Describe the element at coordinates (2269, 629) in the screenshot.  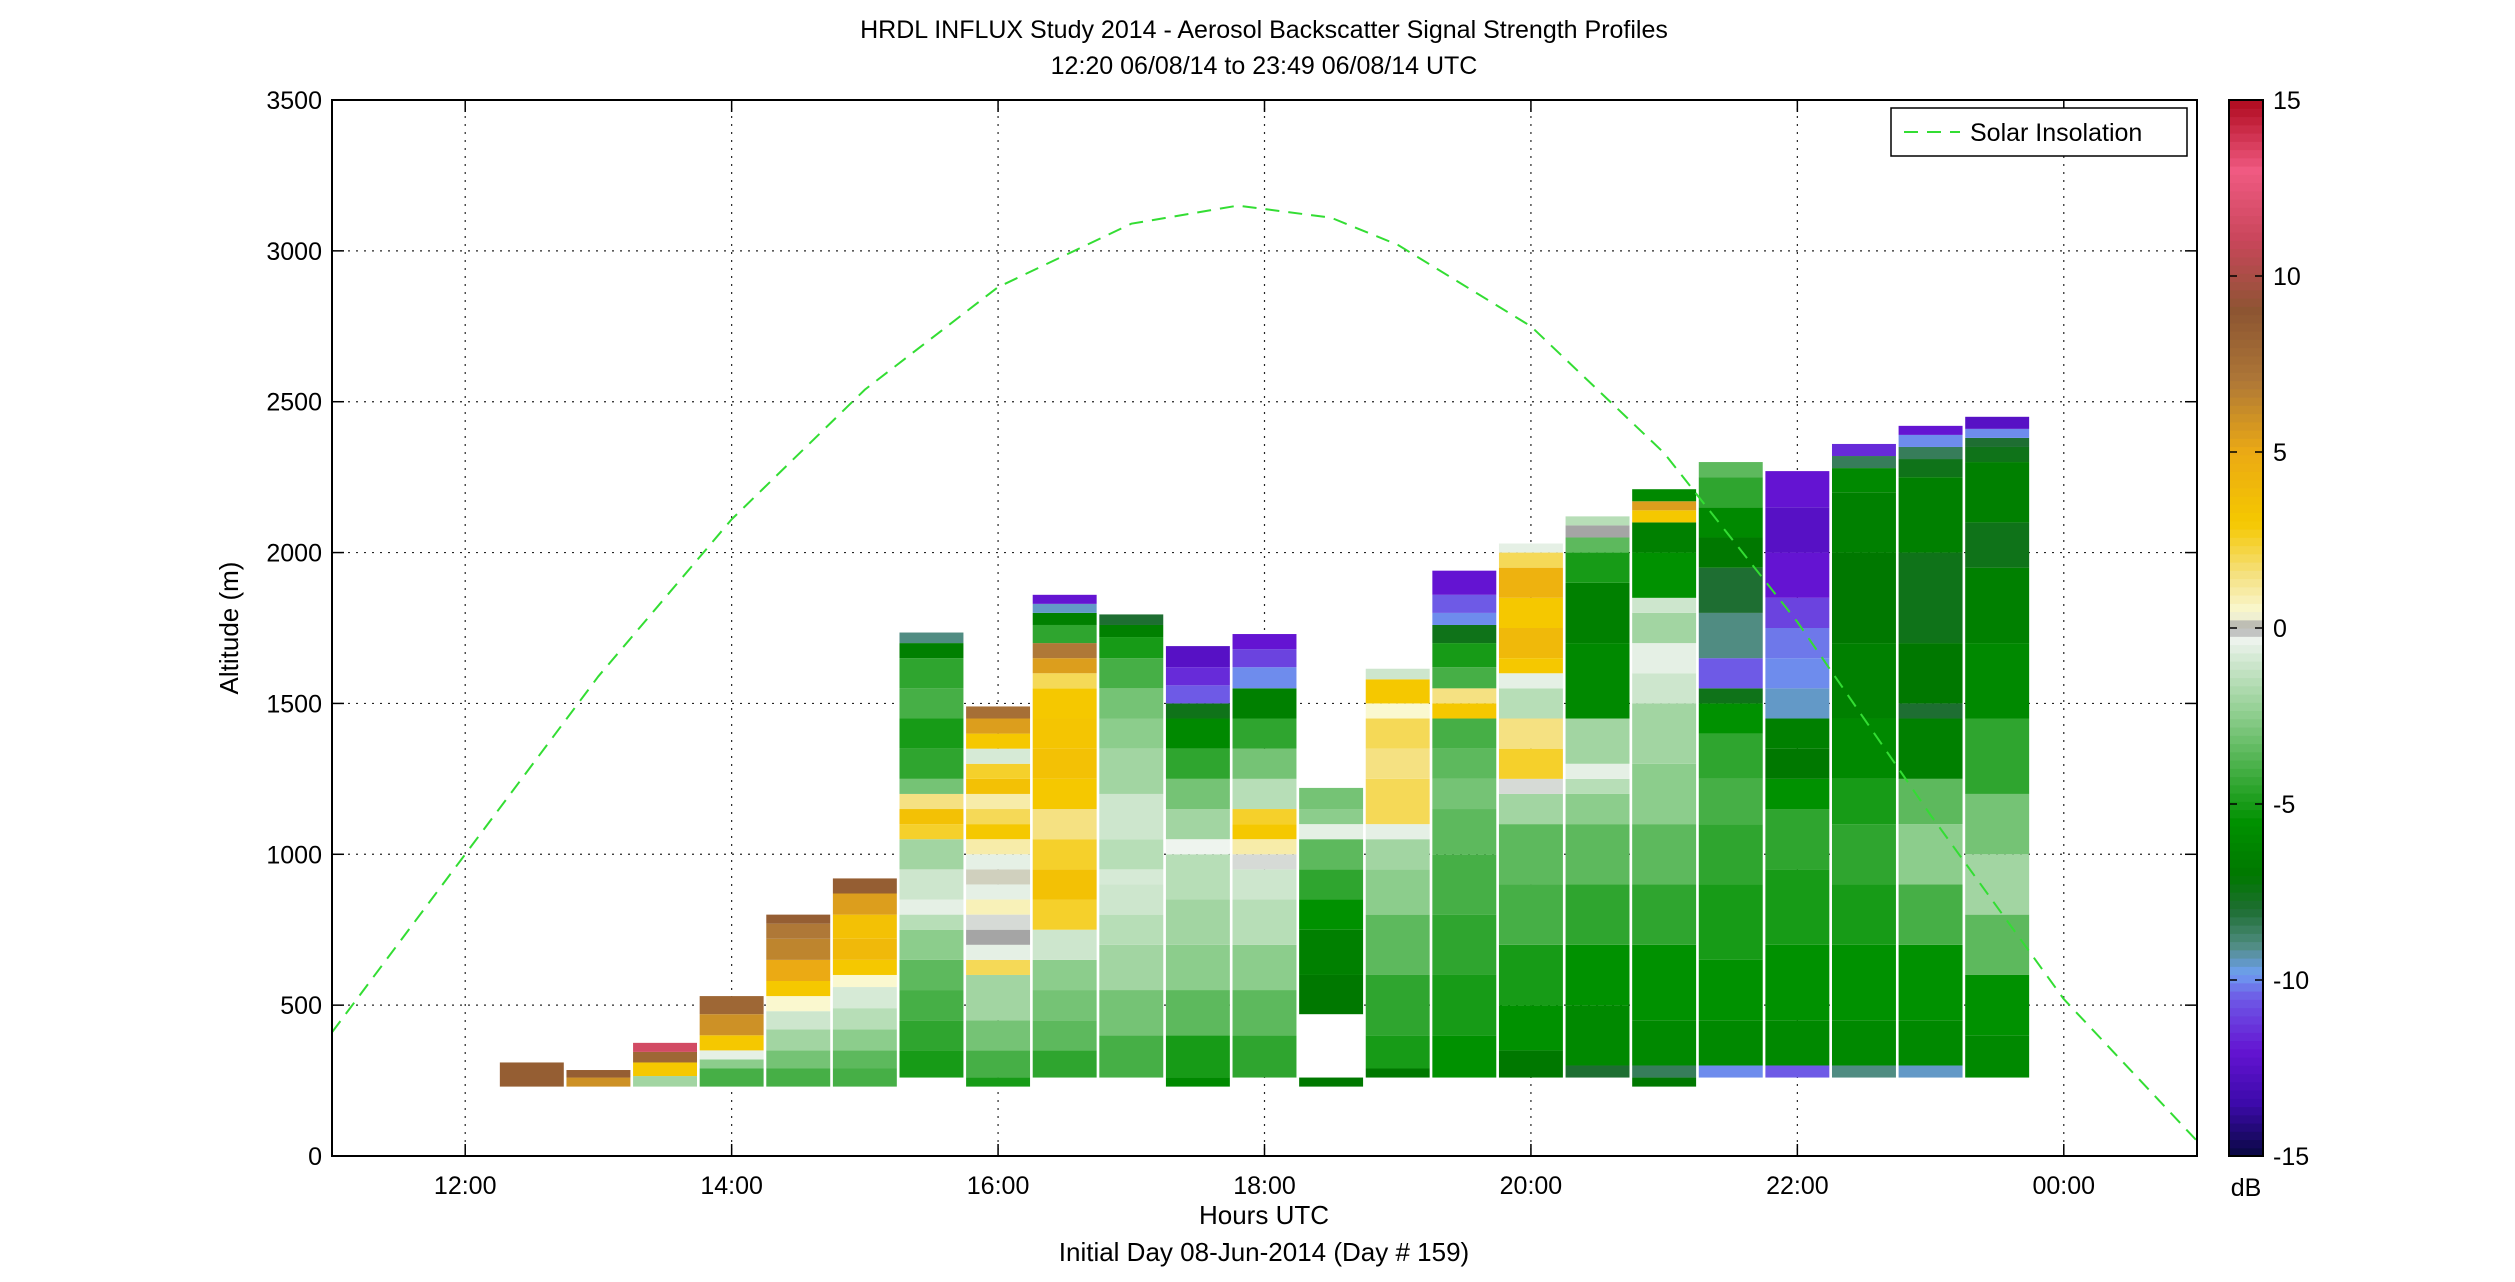
I see `colorbar-ticks: 15 10 5 0 -5 -10 -15` at that location.